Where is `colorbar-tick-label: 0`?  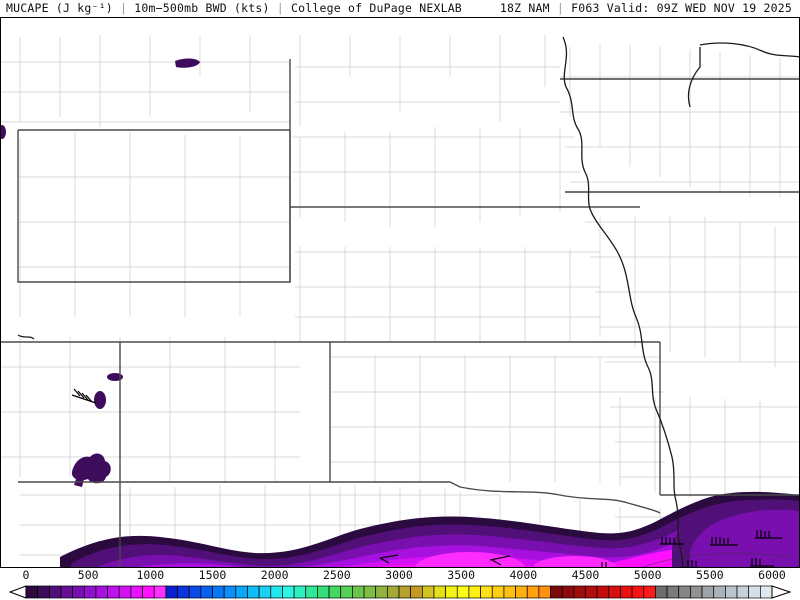
colorbar-tick-label: 0 is located at coordinates (26, 575).